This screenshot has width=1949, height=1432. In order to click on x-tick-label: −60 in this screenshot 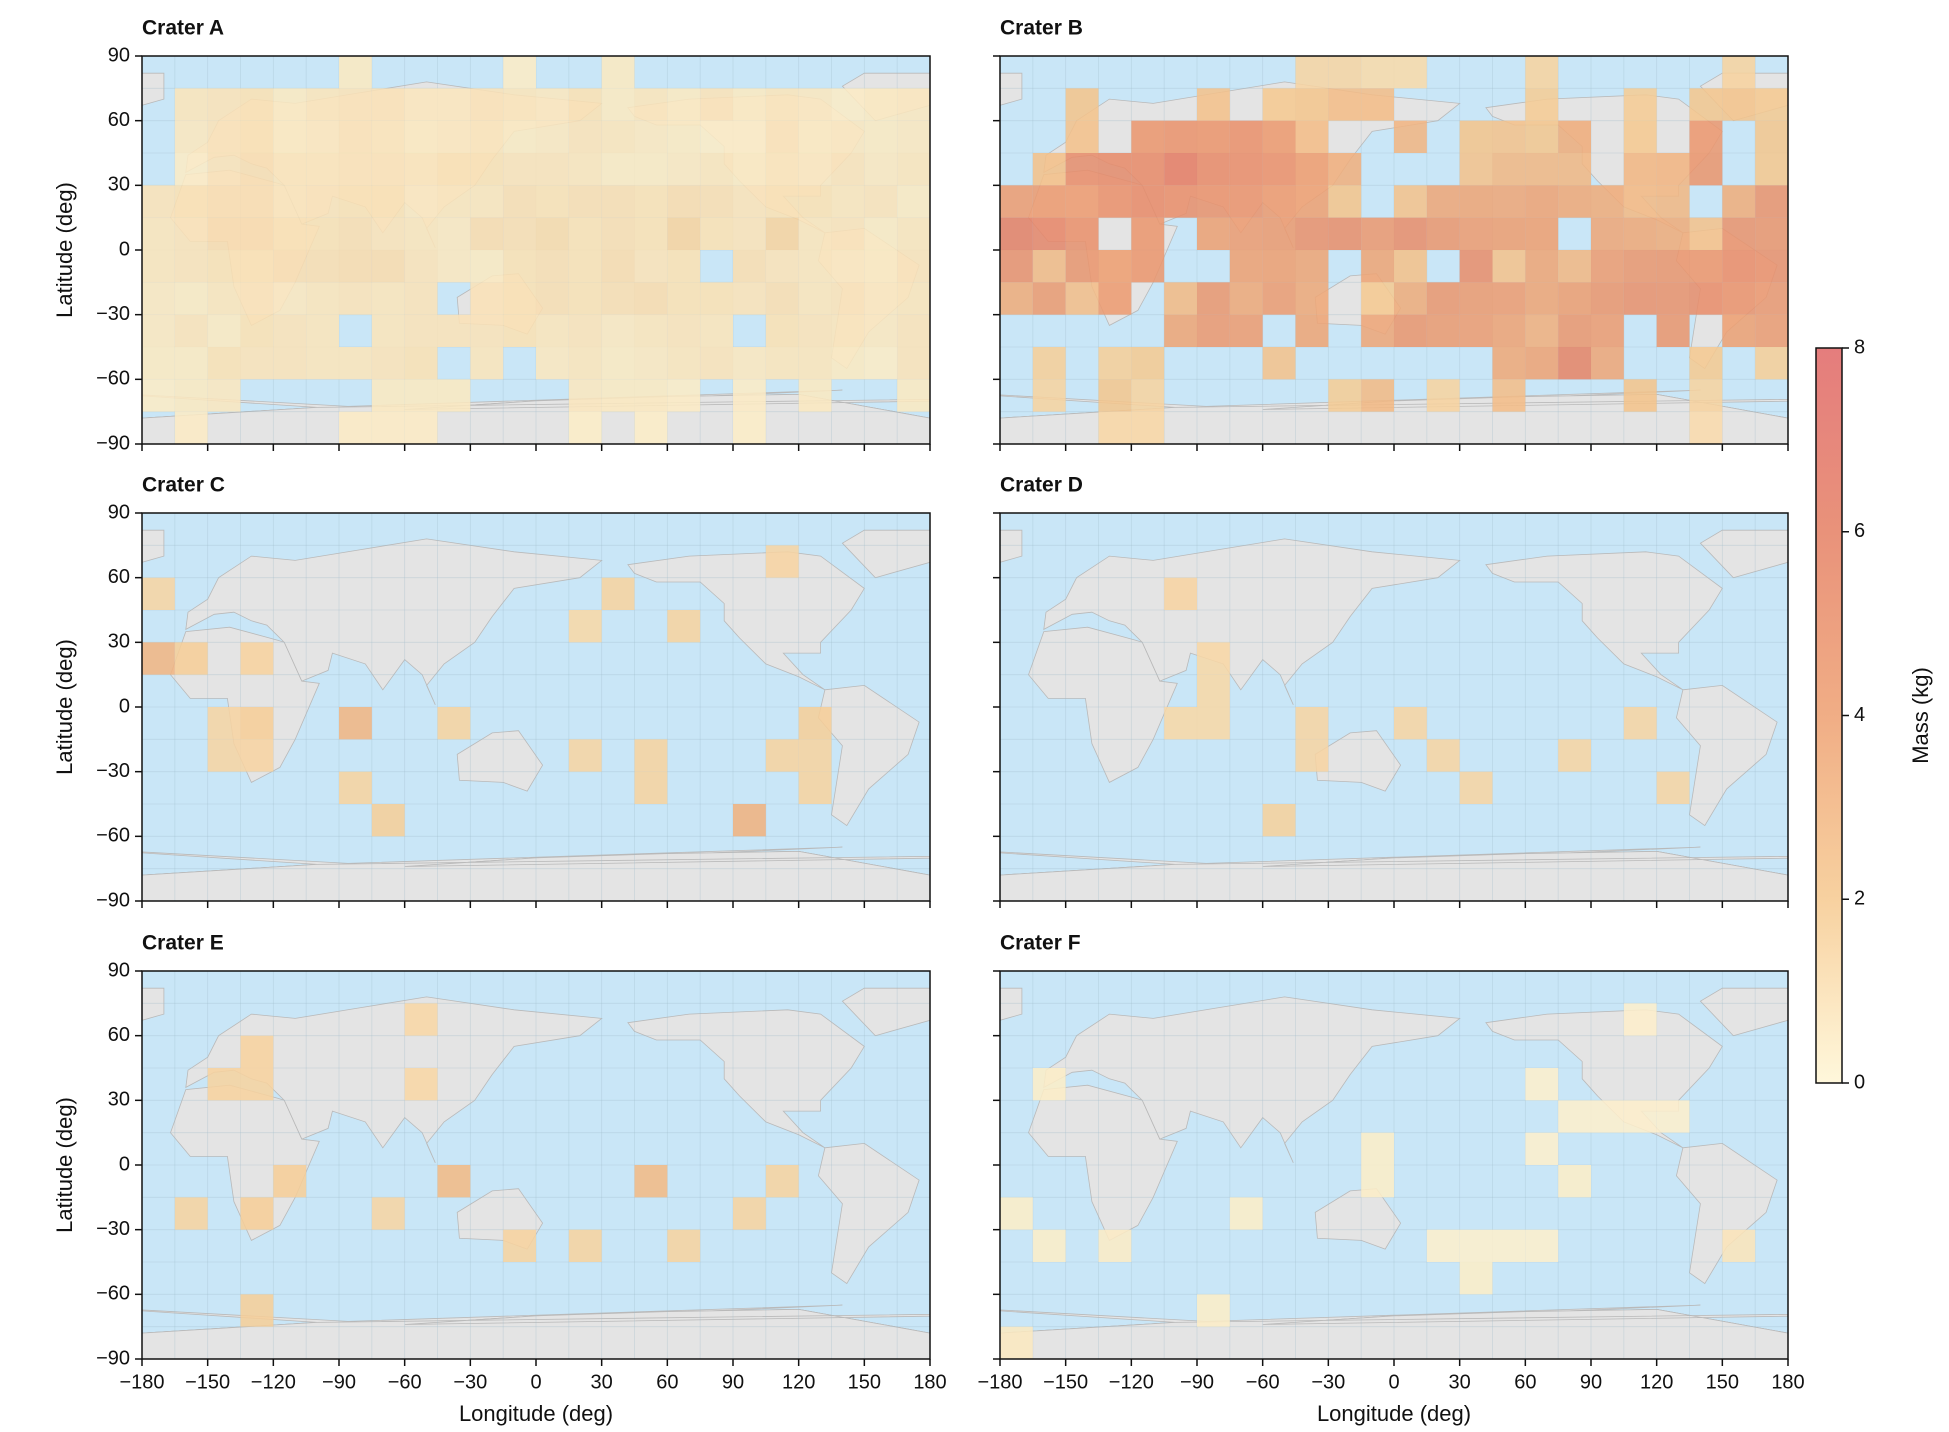, I will do `click(405, 1382)`.